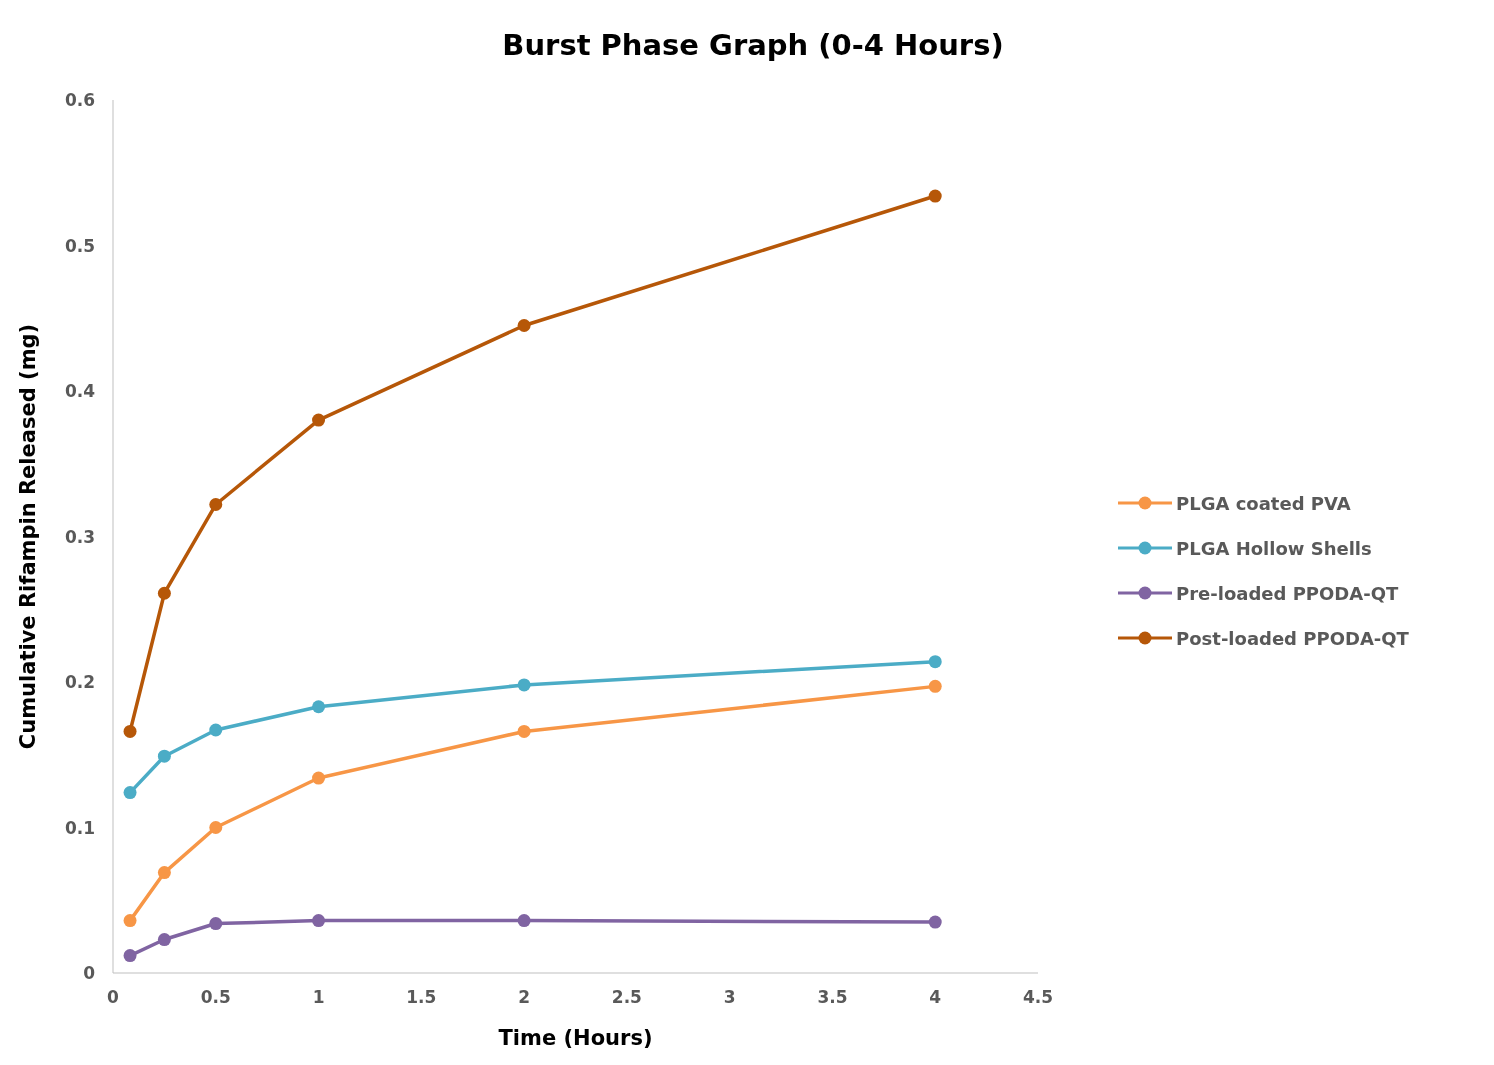  What do you see at coordinates (80, 391) in the screenshot?
I see `y-tick-label: 0.4` at bounding box center [80, 391].